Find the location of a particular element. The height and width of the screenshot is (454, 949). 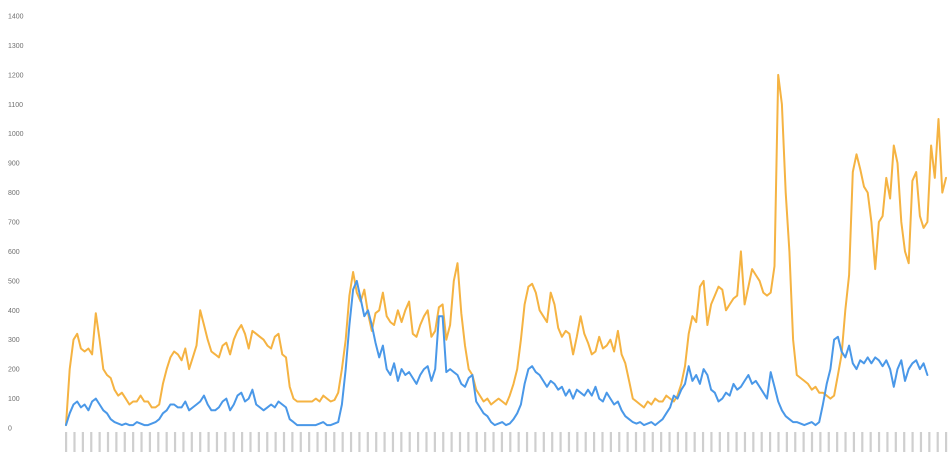

y-tick-label: 400 is located at coordinates (14, 311).